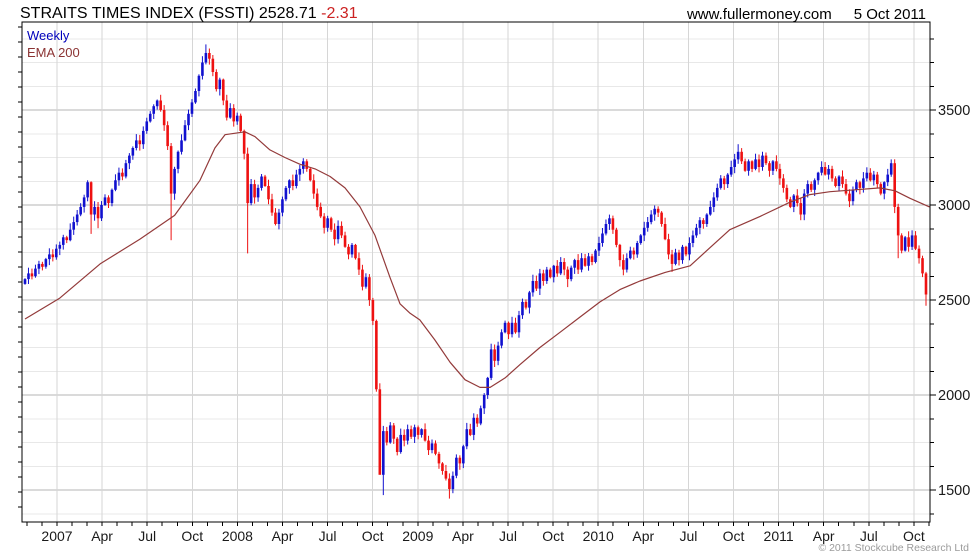 Image resolution: width=980 pixels, height=560 pixels. I want to click on y-axis-label: 2500, so click(954, 301).